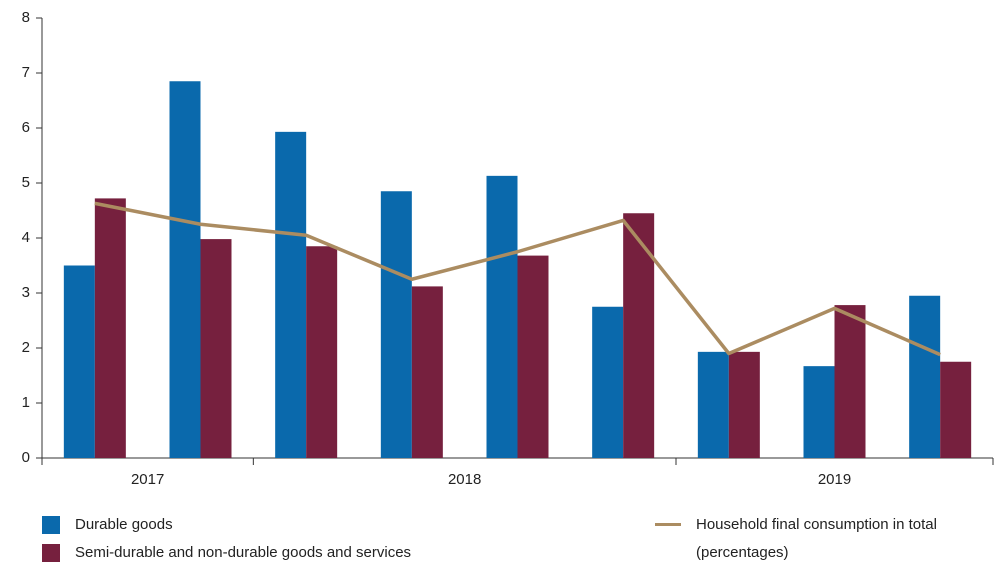 The width and height of the screenshot is (1003, 566). What do you see at coordinates (464, 479) in the screenshot?
I see `x-tick-label: 2018` at bounding box center [464, 479].